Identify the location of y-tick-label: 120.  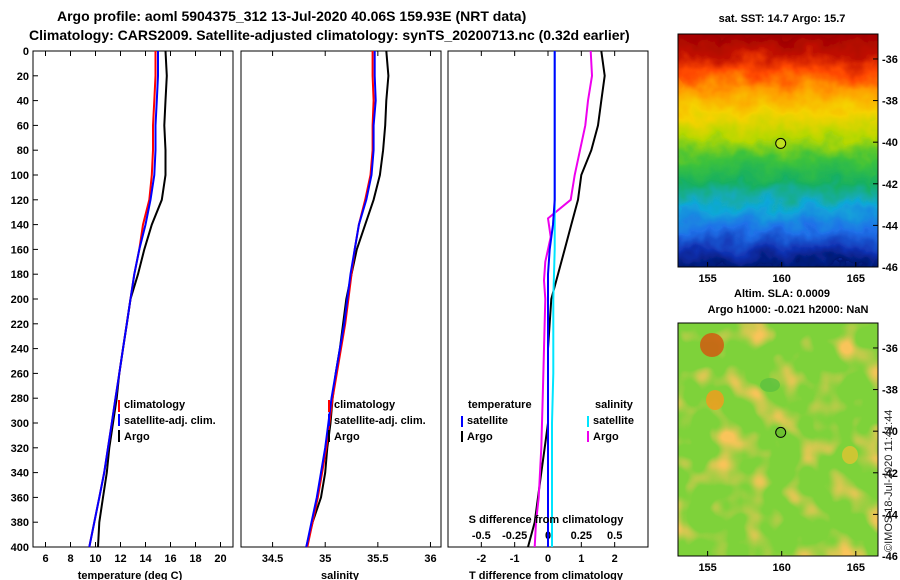
(20, 201).